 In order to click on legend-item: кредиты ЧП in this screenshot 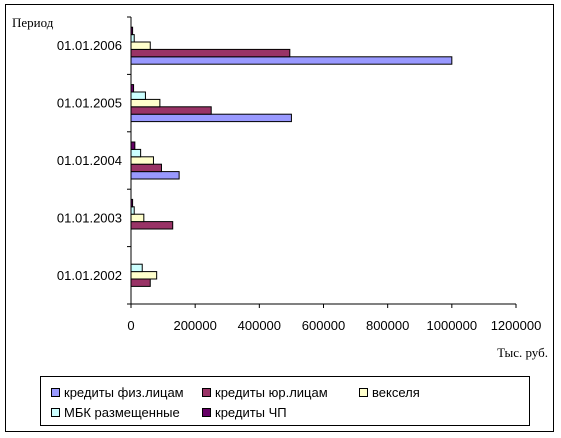, I will do `click(244, 412)`.